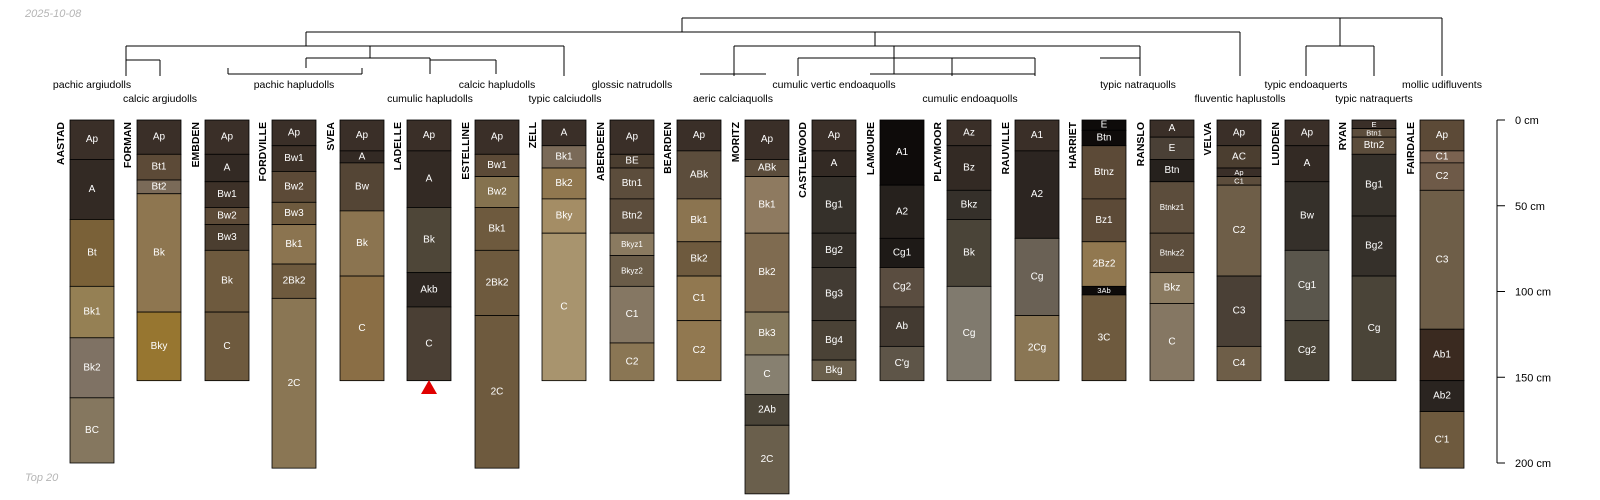 The height and width of the screenshot is (500, 1600). What do you see at coordinates (902, 326) in the screenshot?
I see `horizon-label: Ab` at bounding box center [902, 326].